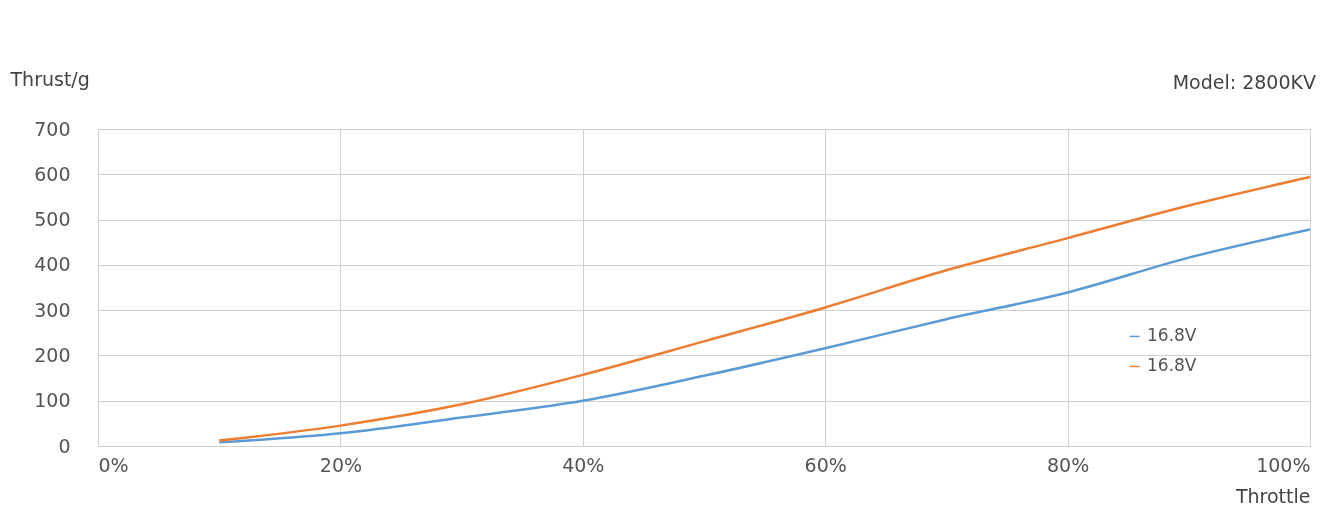  I want to click on y-tick-label: 400, so click(52, 264).